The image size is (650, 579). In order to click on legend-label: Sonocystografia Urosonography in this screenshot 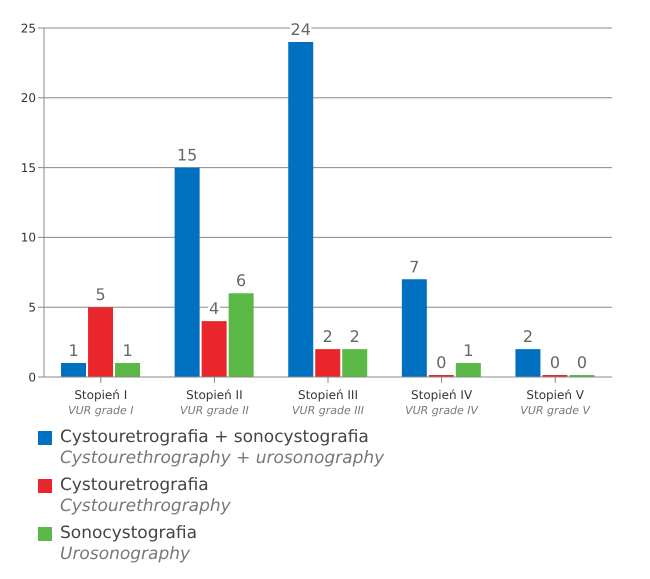, I will do `click(129, 544)`.